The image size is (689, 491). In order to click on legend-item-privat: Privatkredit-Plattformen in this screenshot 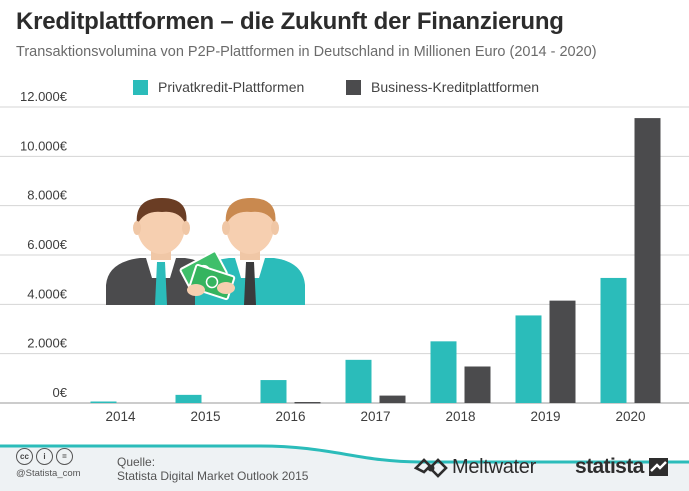, I will do `click(218, 87)`.